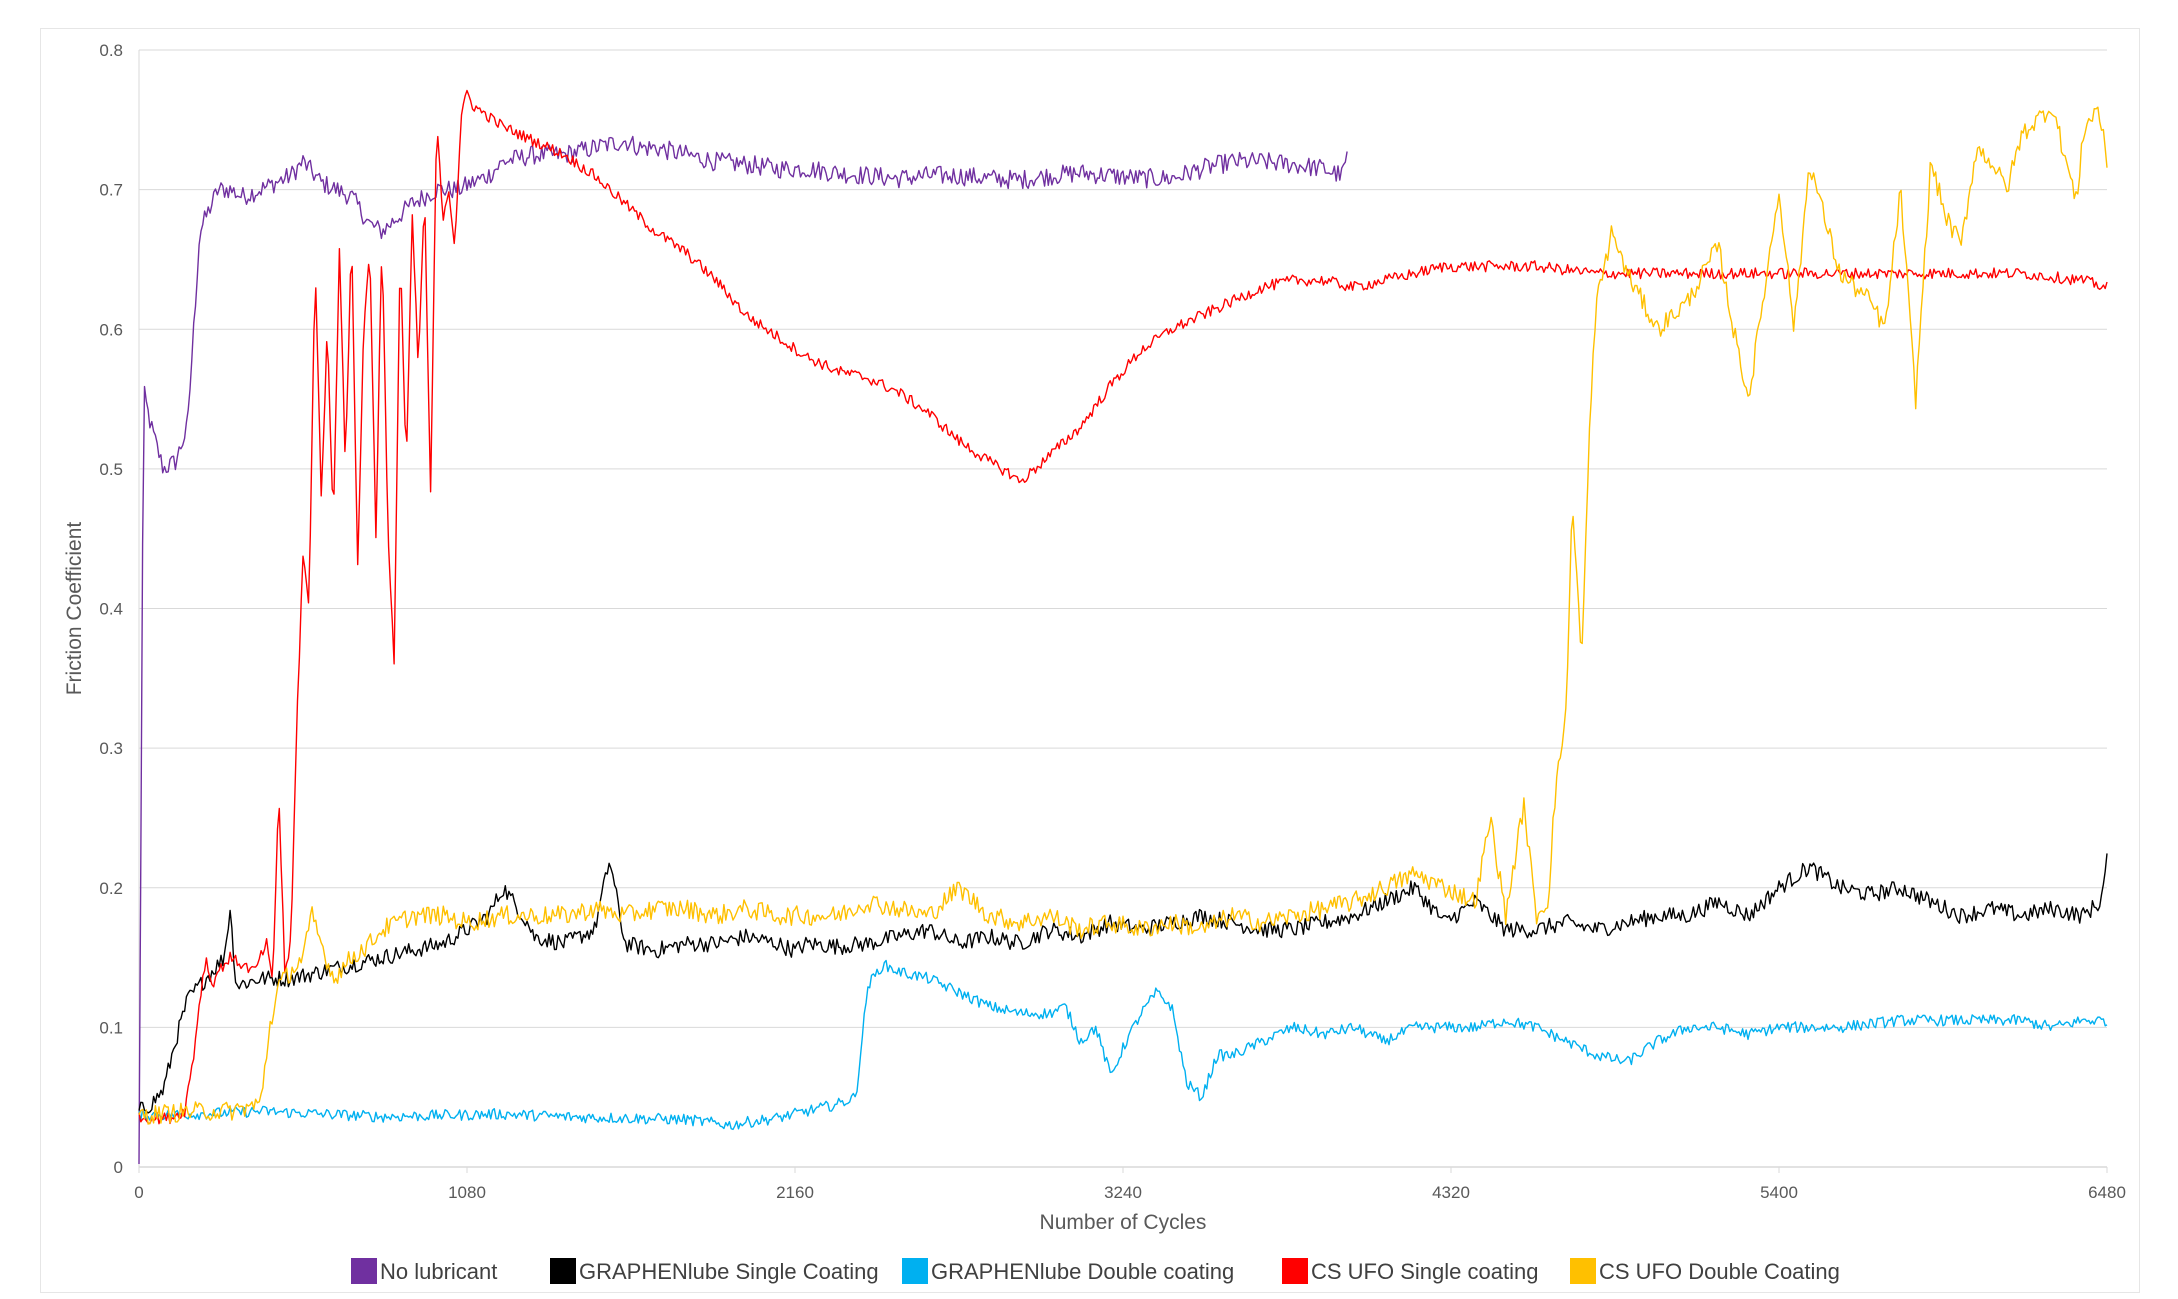 The height and width of the screenshot is (1299, 2178). Describe the element at coordinates (1082, 1271) in the screenshot. I see `legend-label: GRAPHENlube Double coating` at that location.